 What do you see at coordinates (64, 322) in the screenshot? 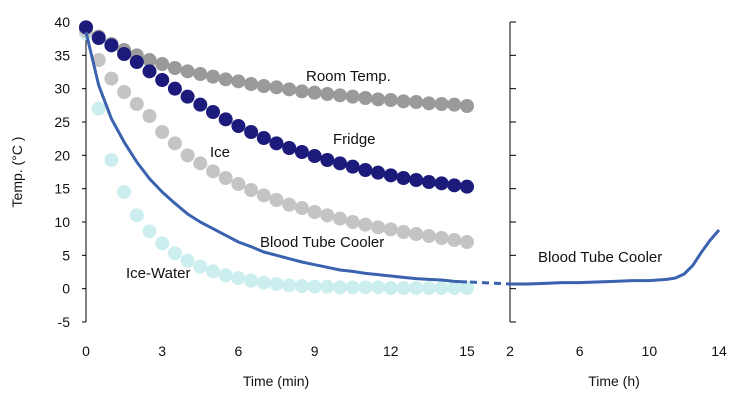
I see `y-tick-label: -5` at bounding box center [64, 322].